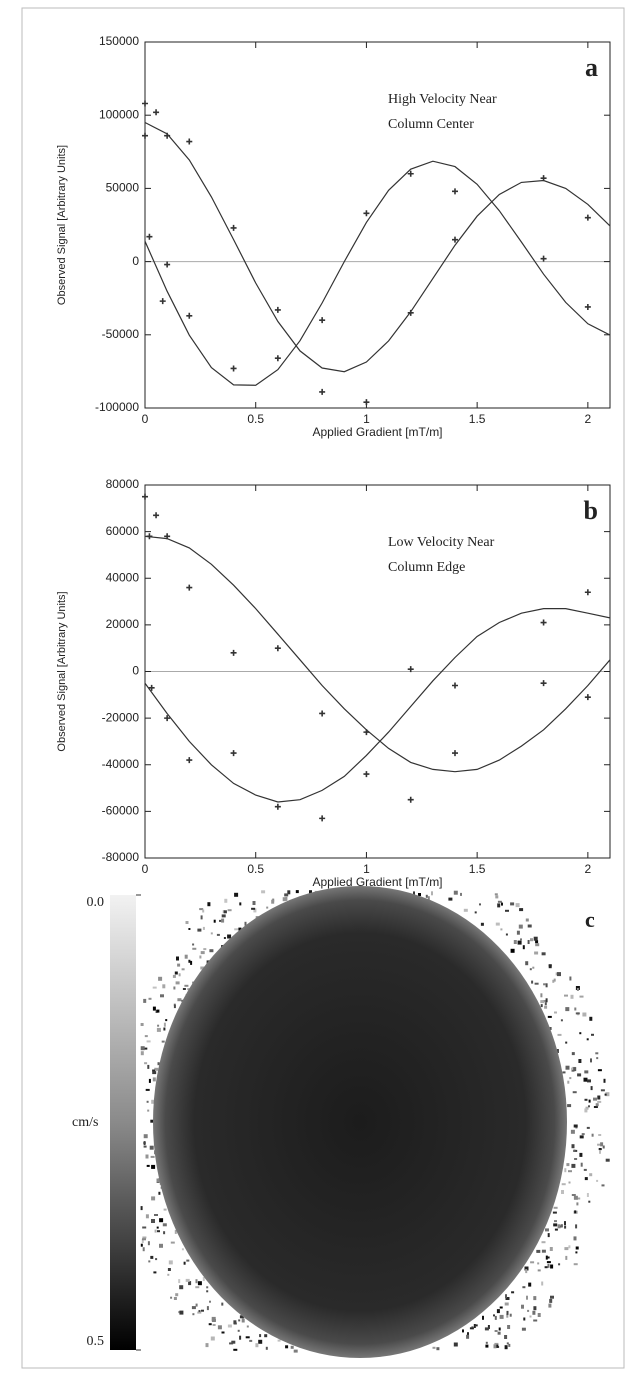 The width and height of the screenshot is (644, 1380). I want to click on fit-curve, so click(377, 705).